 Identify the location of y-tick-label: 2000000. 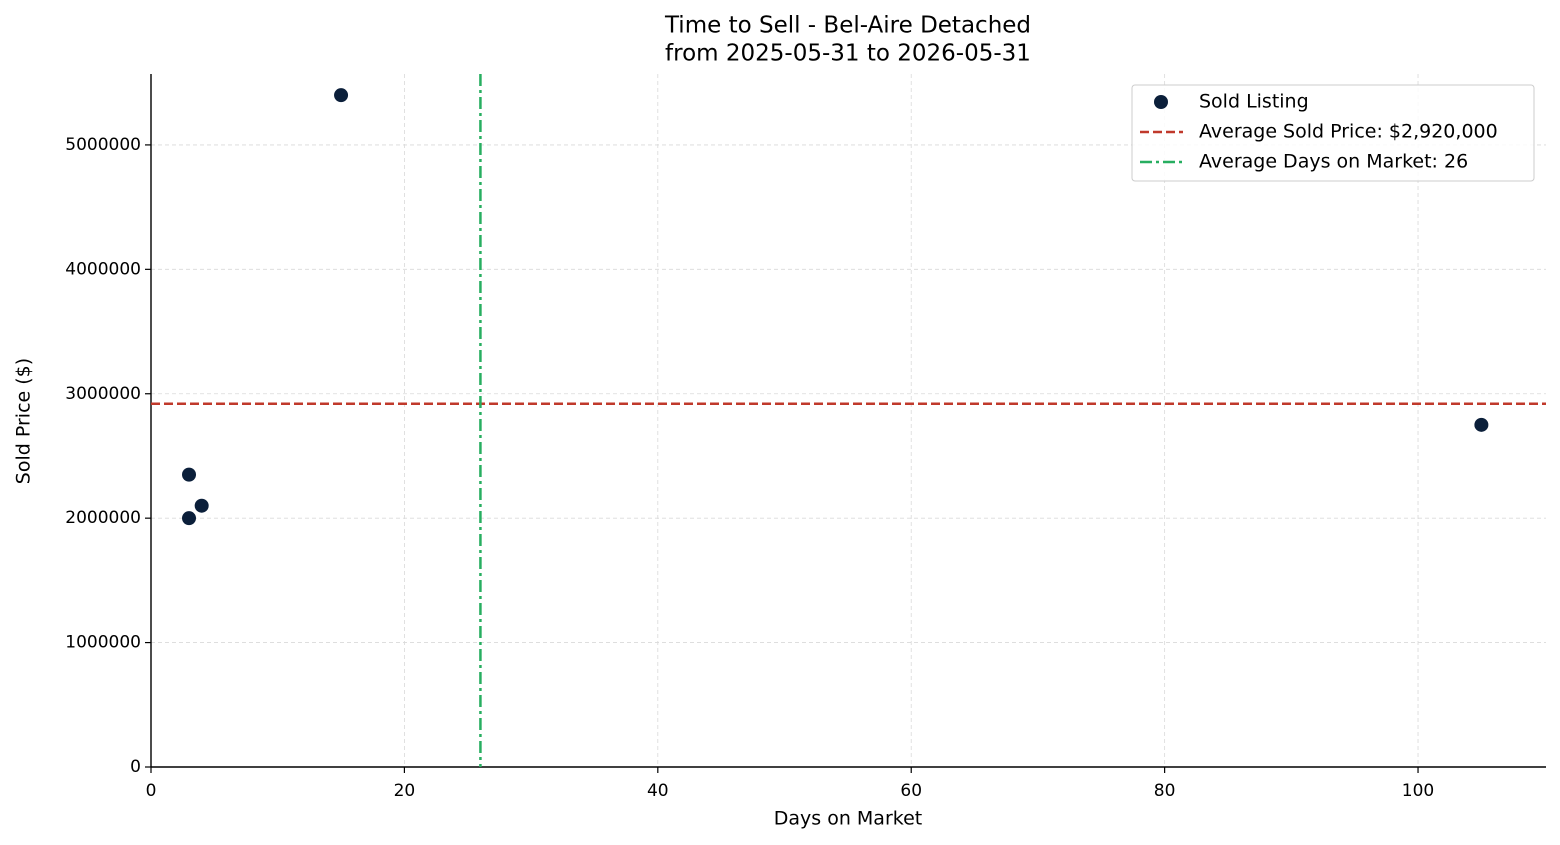
(103, 518).